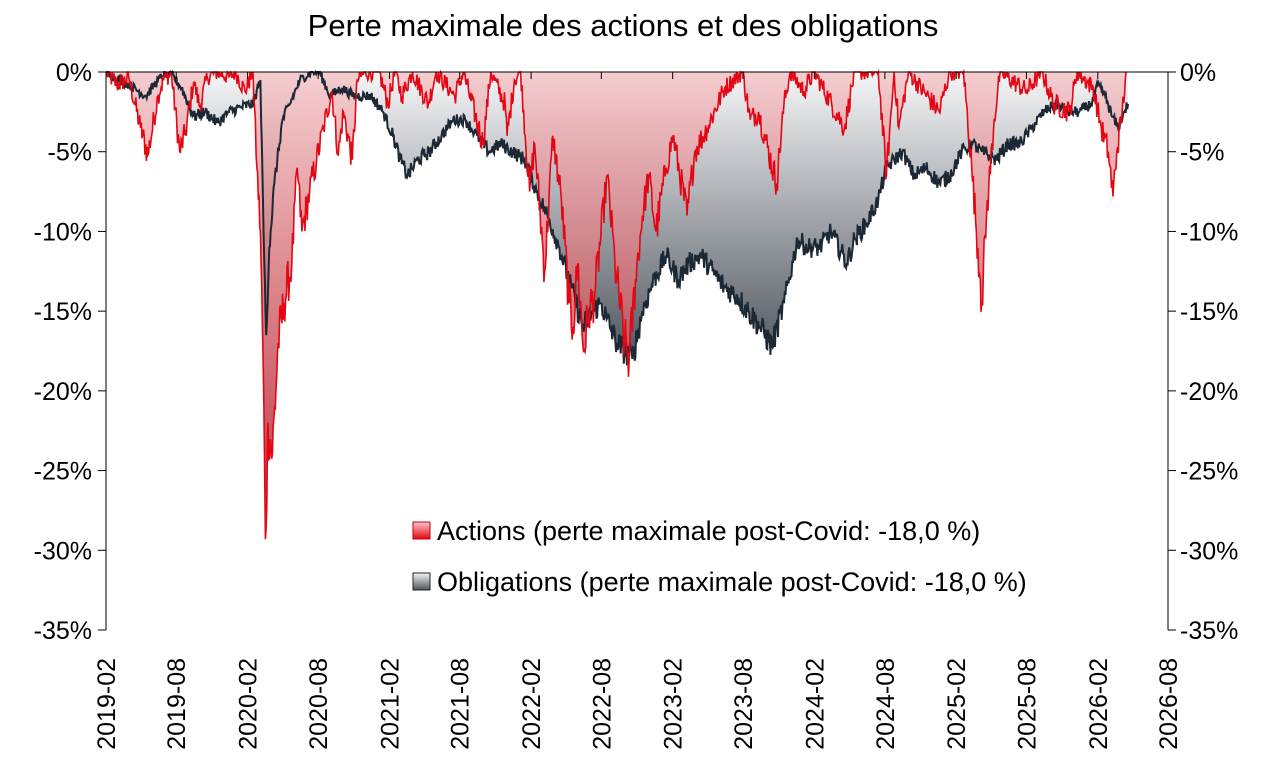  What do you see at coordinates (674, 704) in the screenshot?
I see `x-tick-label: 2023-02` at bounding box center [674, 704].